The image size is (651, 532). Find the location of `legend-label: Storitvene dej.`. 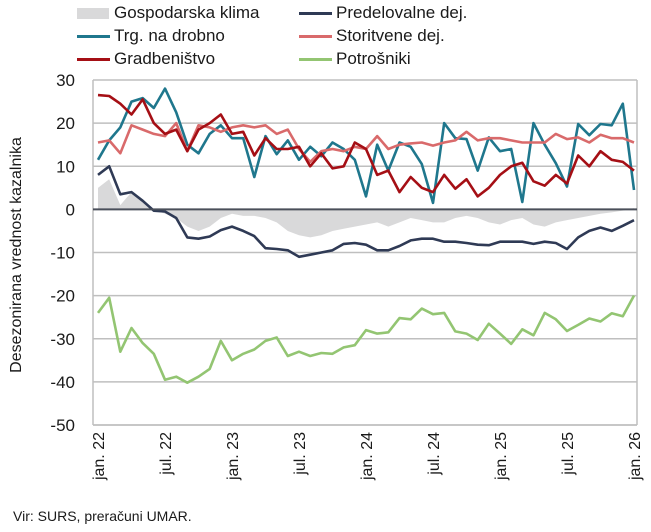

legend-label: Storitvene dej. is located at coordinates (390, 35).